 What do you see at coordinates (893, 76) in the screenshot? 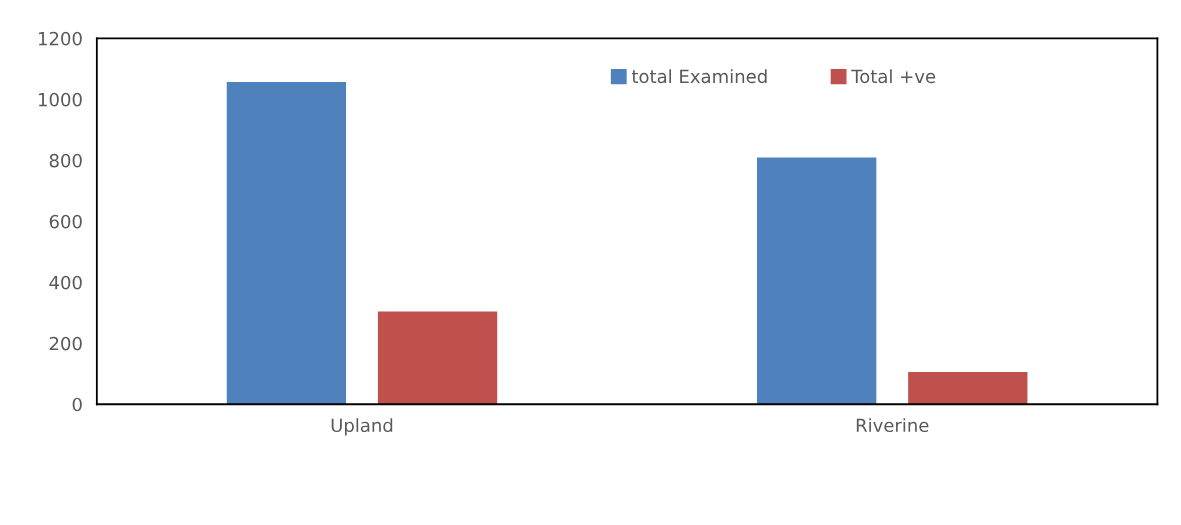
I see `legend-label: Total +ve` at bounding box center [893, 76].